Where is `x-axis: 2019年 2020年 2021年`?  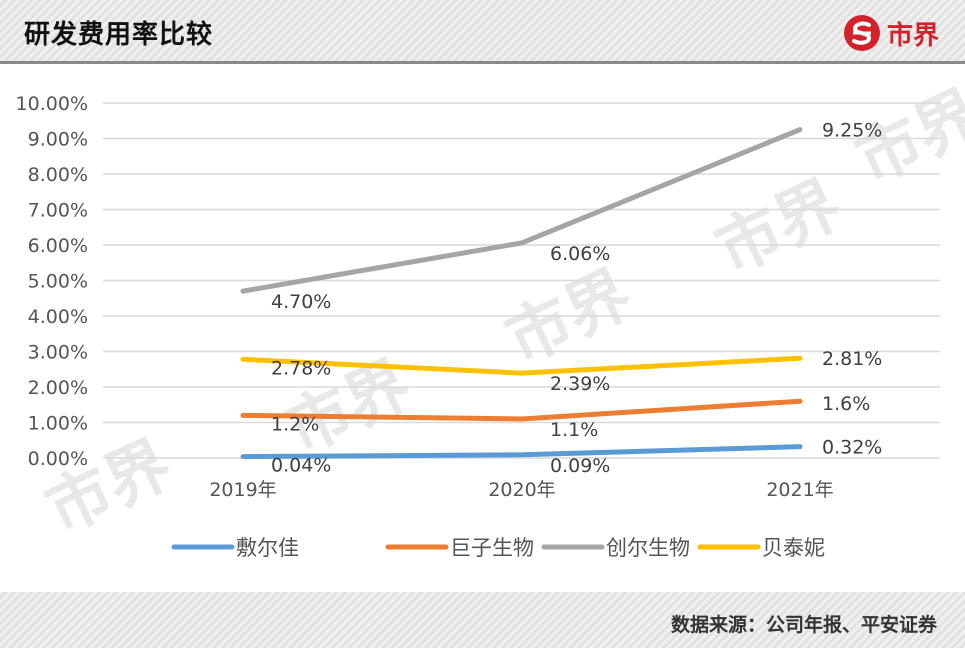 x-axis: 2019年 2020年 2021年 is located at coordinates (521, 490).